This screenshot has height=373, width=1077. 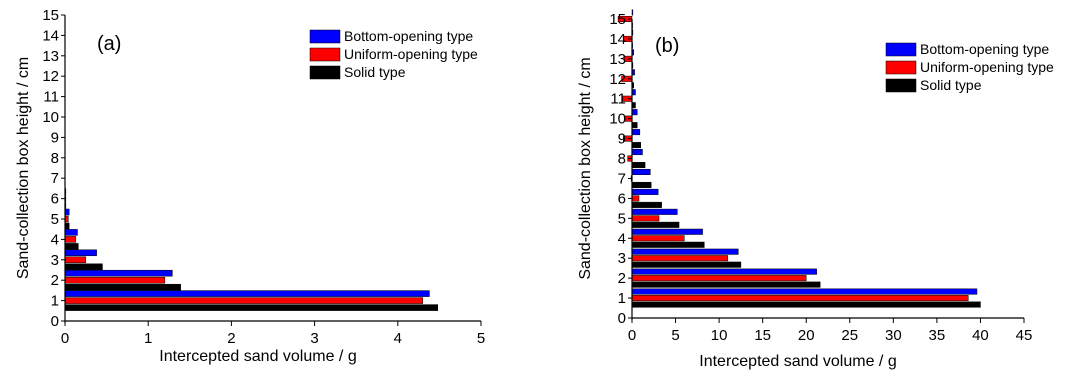 What do you see at coordinates (980, 335) in the screenshot?
I see `x-tick-label: 40` at bounding box center [980, 335].